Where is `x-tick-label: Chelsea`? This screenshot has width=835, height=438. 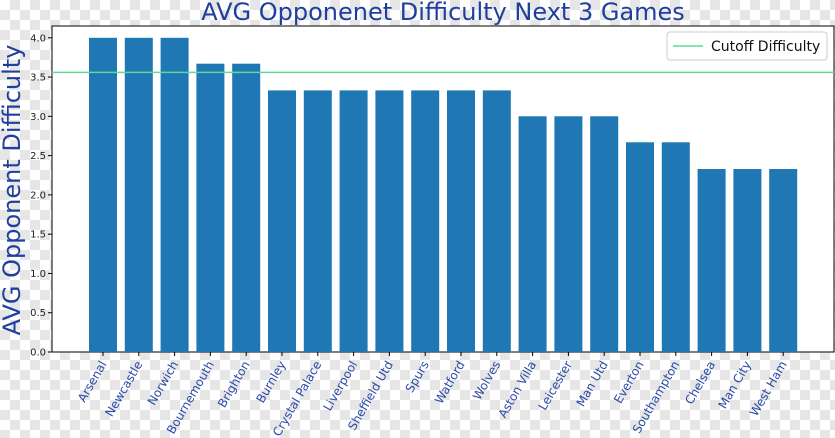 x-tick-label: Chelsea is located at coordinates (700, 383).